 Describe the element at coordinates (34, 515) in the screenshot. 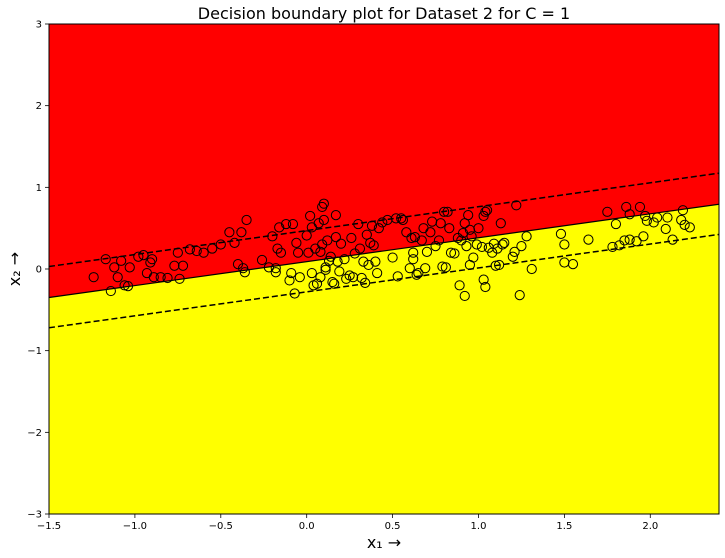

I see `y-tick-label: −3` at that location.